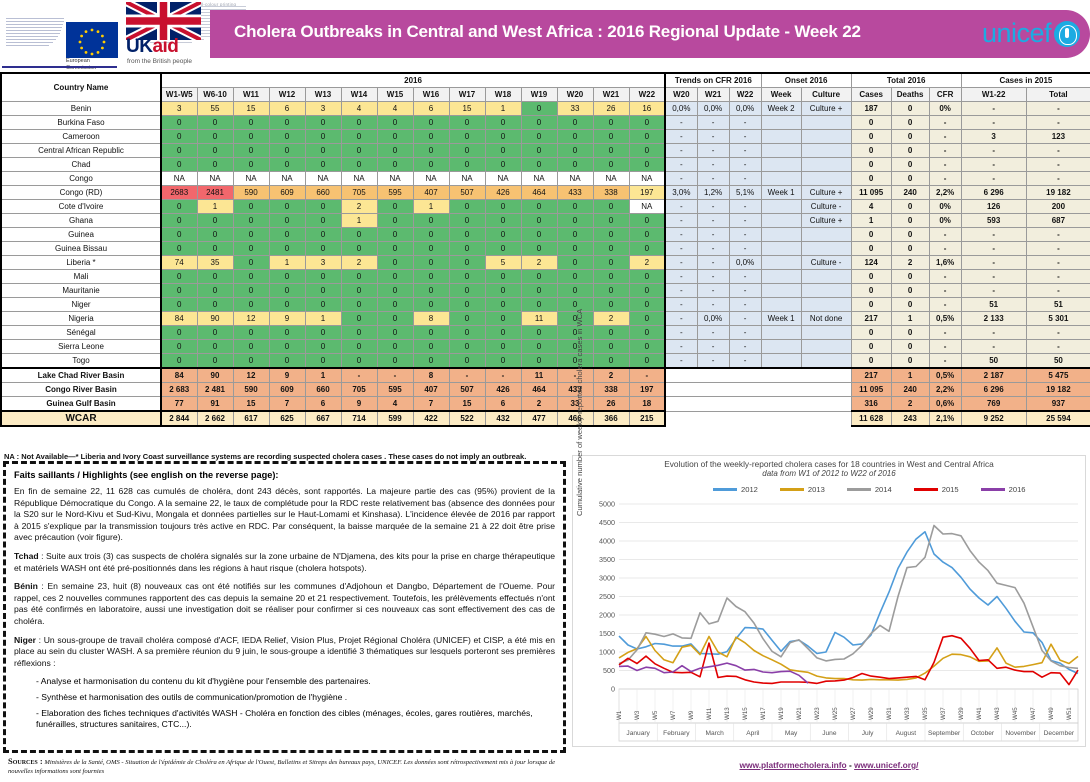 The width and height of the screenshot is (1090, 782). I want to click on cell-week-W14: 2, so click(359, 262).